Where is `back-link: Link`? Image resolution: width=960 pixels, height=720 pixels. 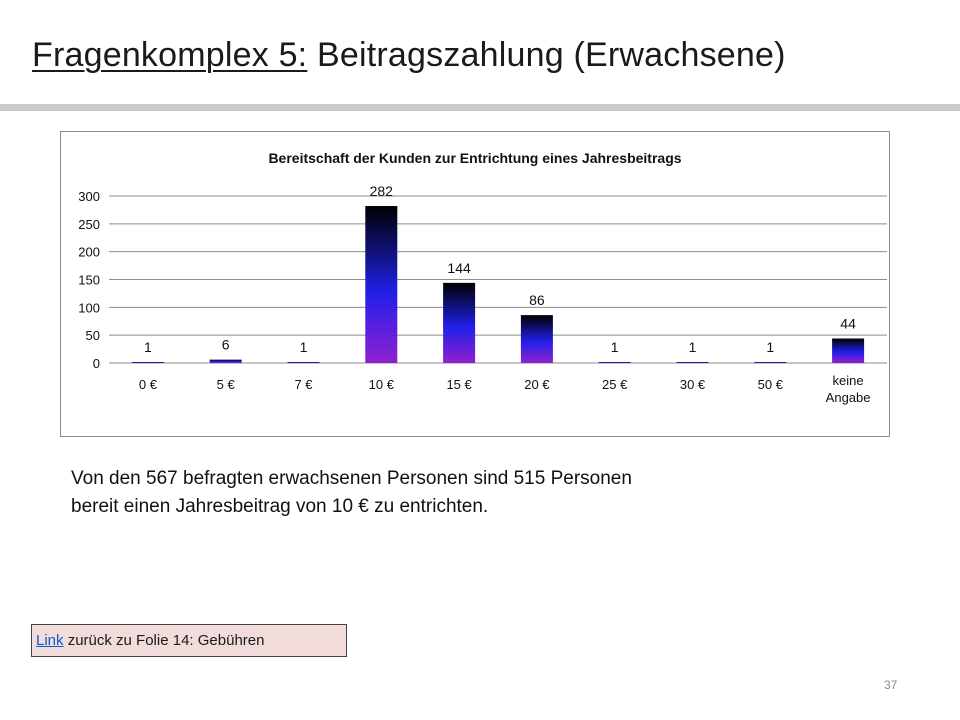
back-link: Link is located at coordinates (50, 640).